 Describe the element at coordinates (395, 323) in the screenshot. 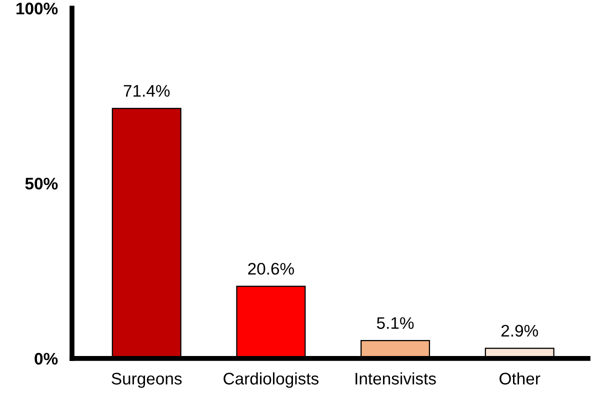

I see `data-label: 5.1%` at that location.